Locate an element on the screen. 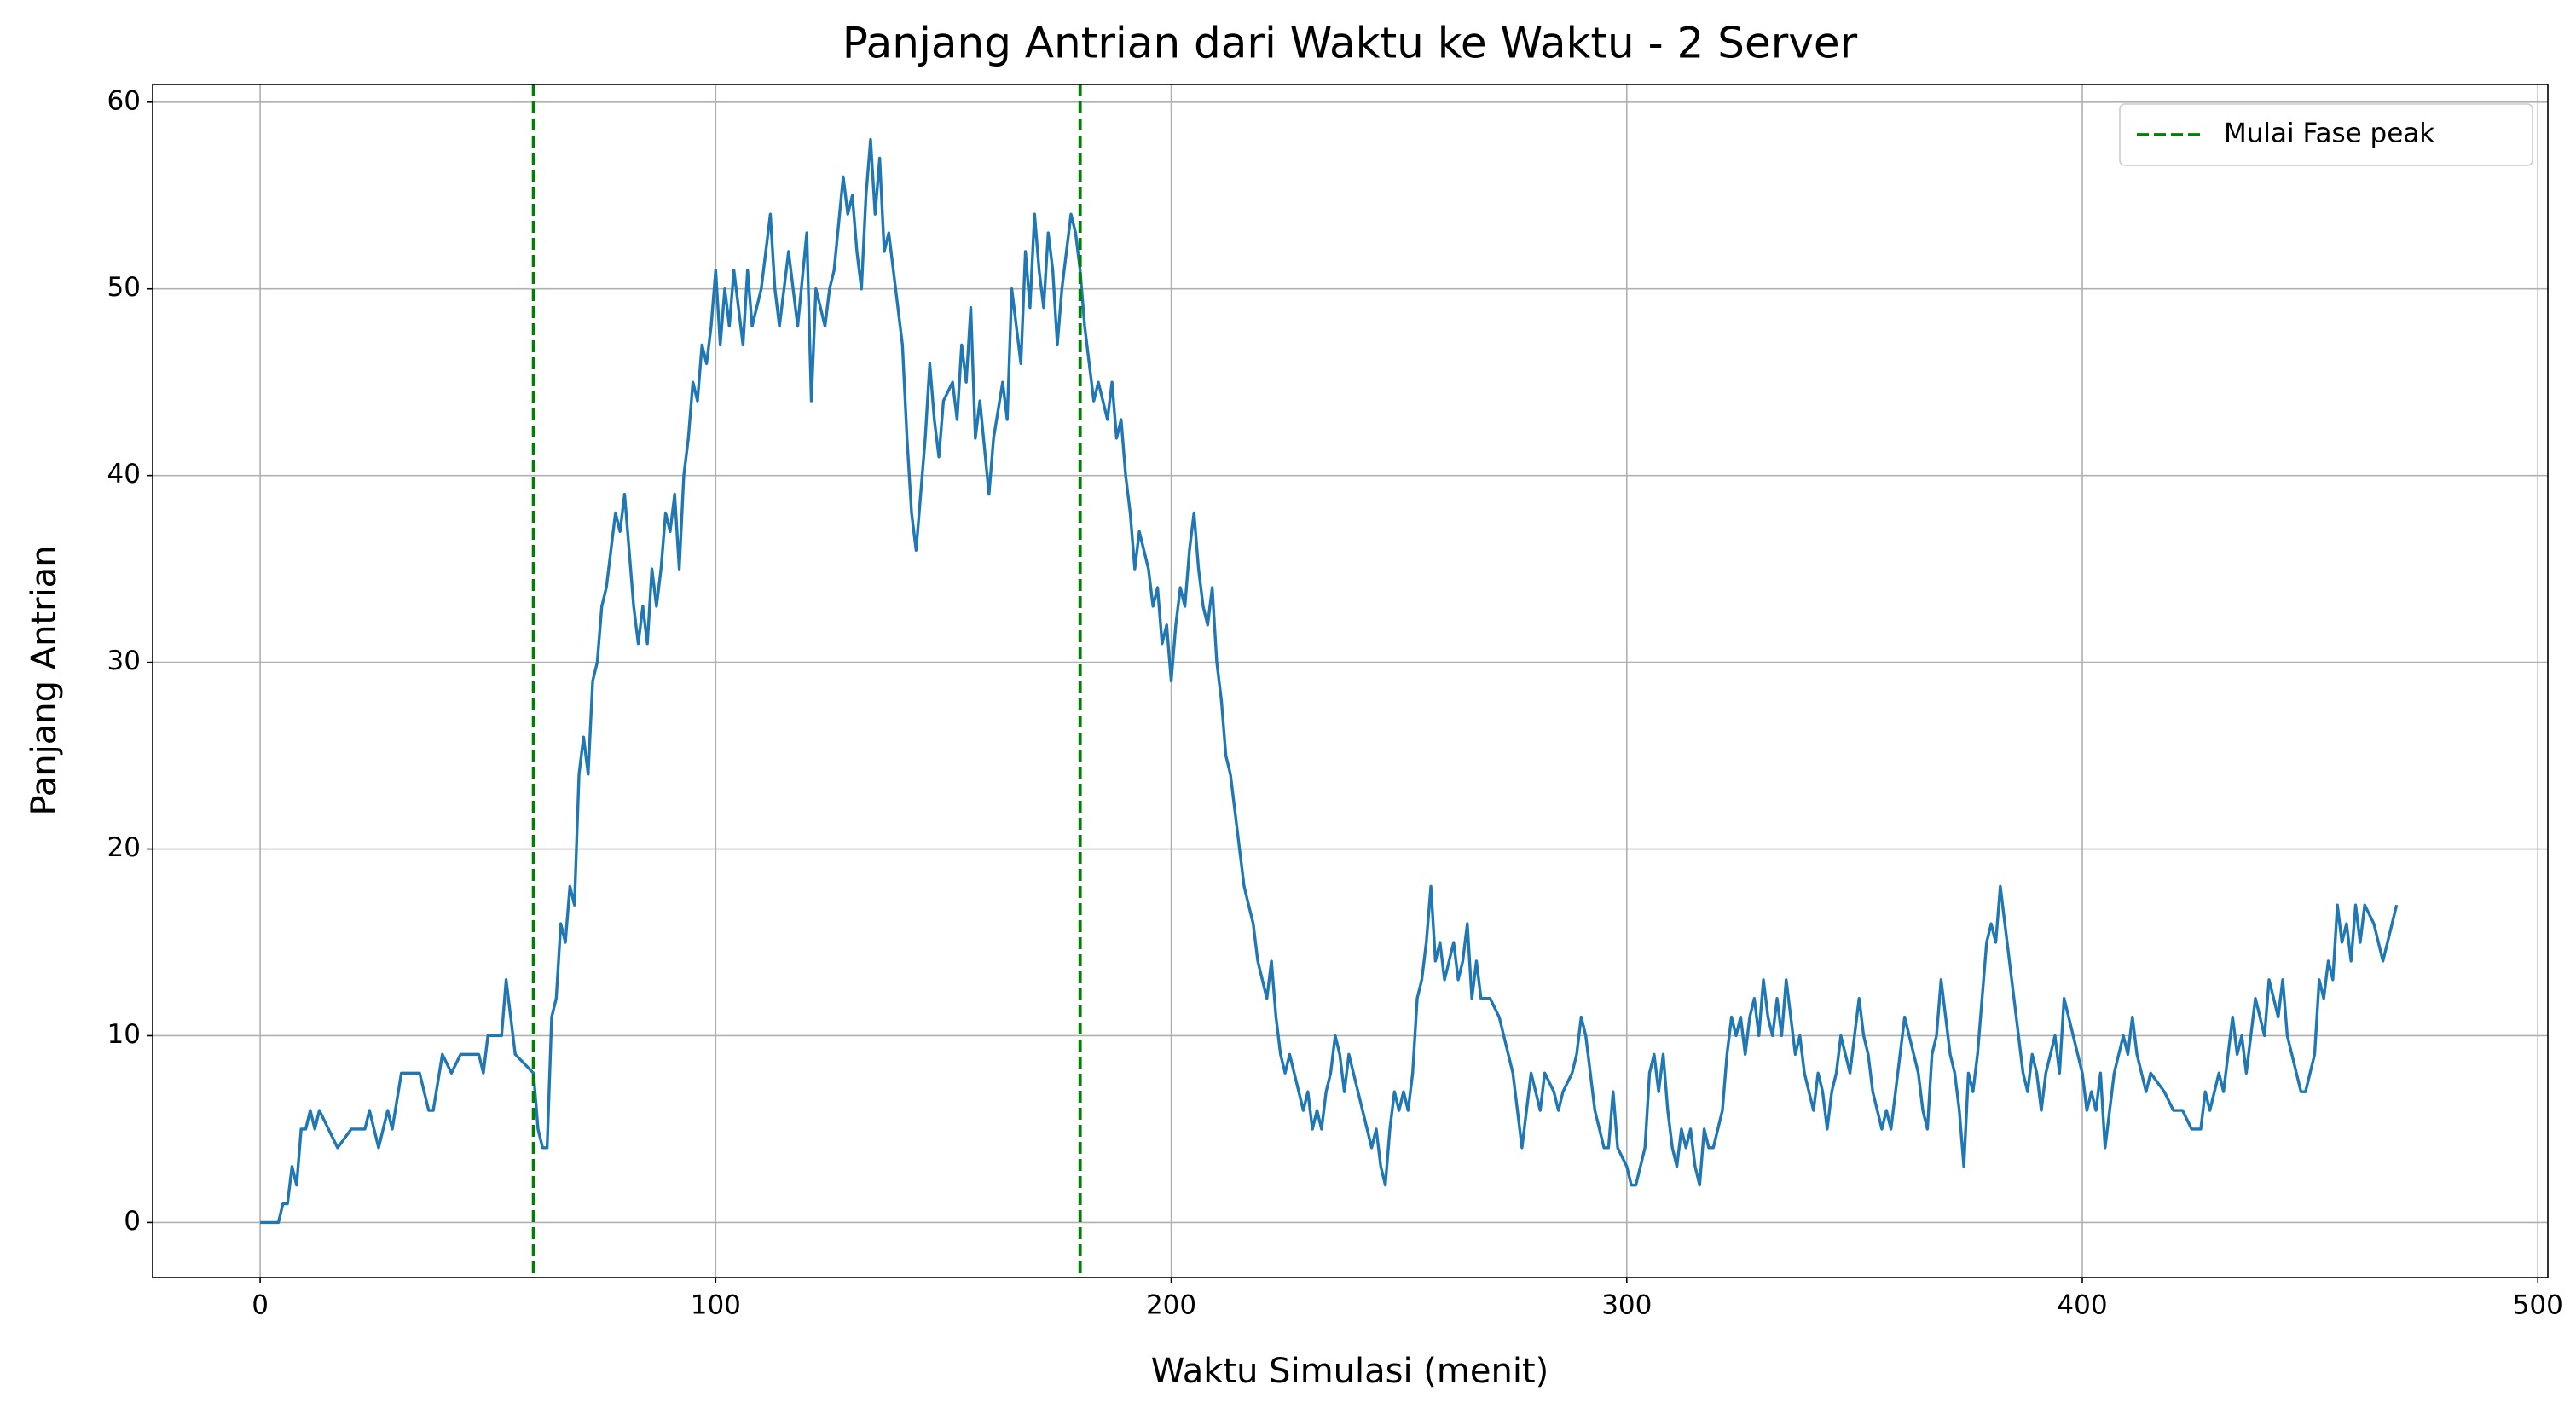 The image size is (2576, 1408). y-tick-label: 50 is located at coordinates (124, 287).